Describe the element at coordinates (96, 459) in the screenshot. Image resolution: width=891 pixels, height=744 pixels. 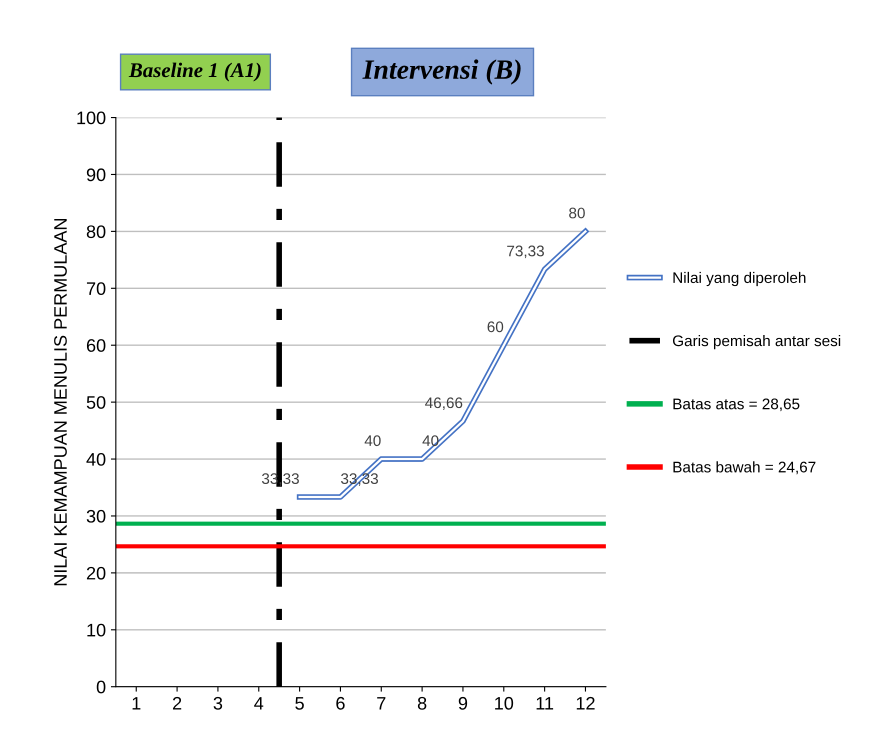
I see `y-tick-label: 40` at that location.